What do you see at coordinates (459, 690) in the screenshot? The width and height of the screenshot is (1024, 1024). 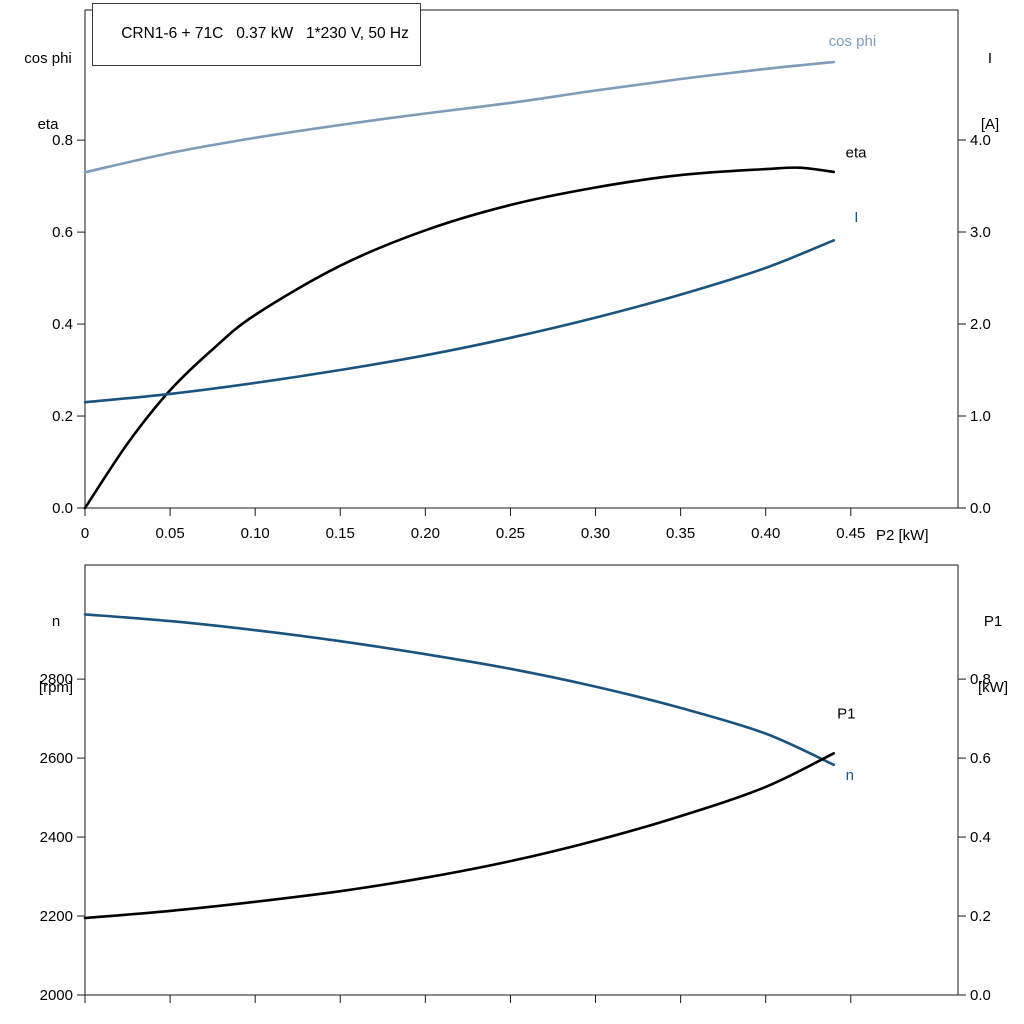 I see `series-n` at bounding box center [459, 690].